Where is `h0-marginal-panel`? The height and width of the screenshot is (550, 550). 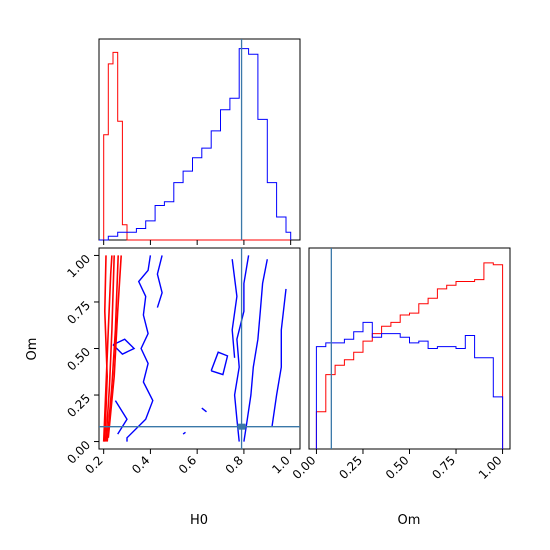
h0-marginal-panel is located at coordinates (199, 141).